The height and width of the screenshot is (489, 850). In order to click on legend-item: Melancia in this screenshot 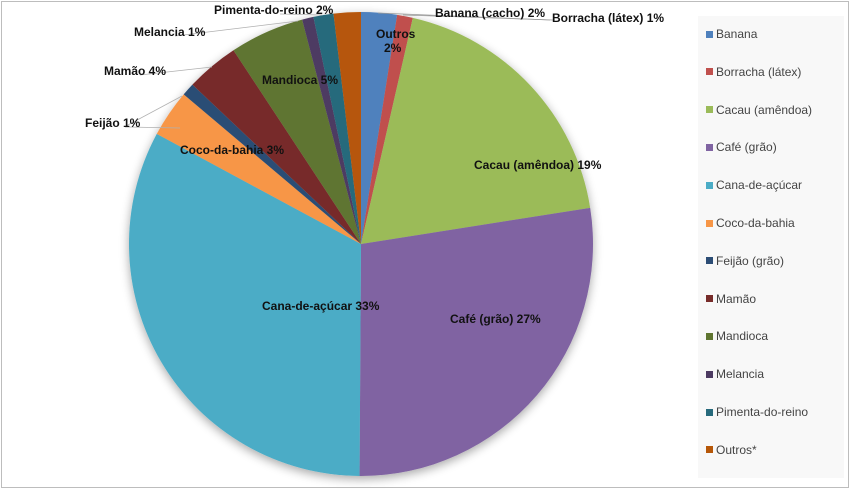, I will do `click(735, 374)`.